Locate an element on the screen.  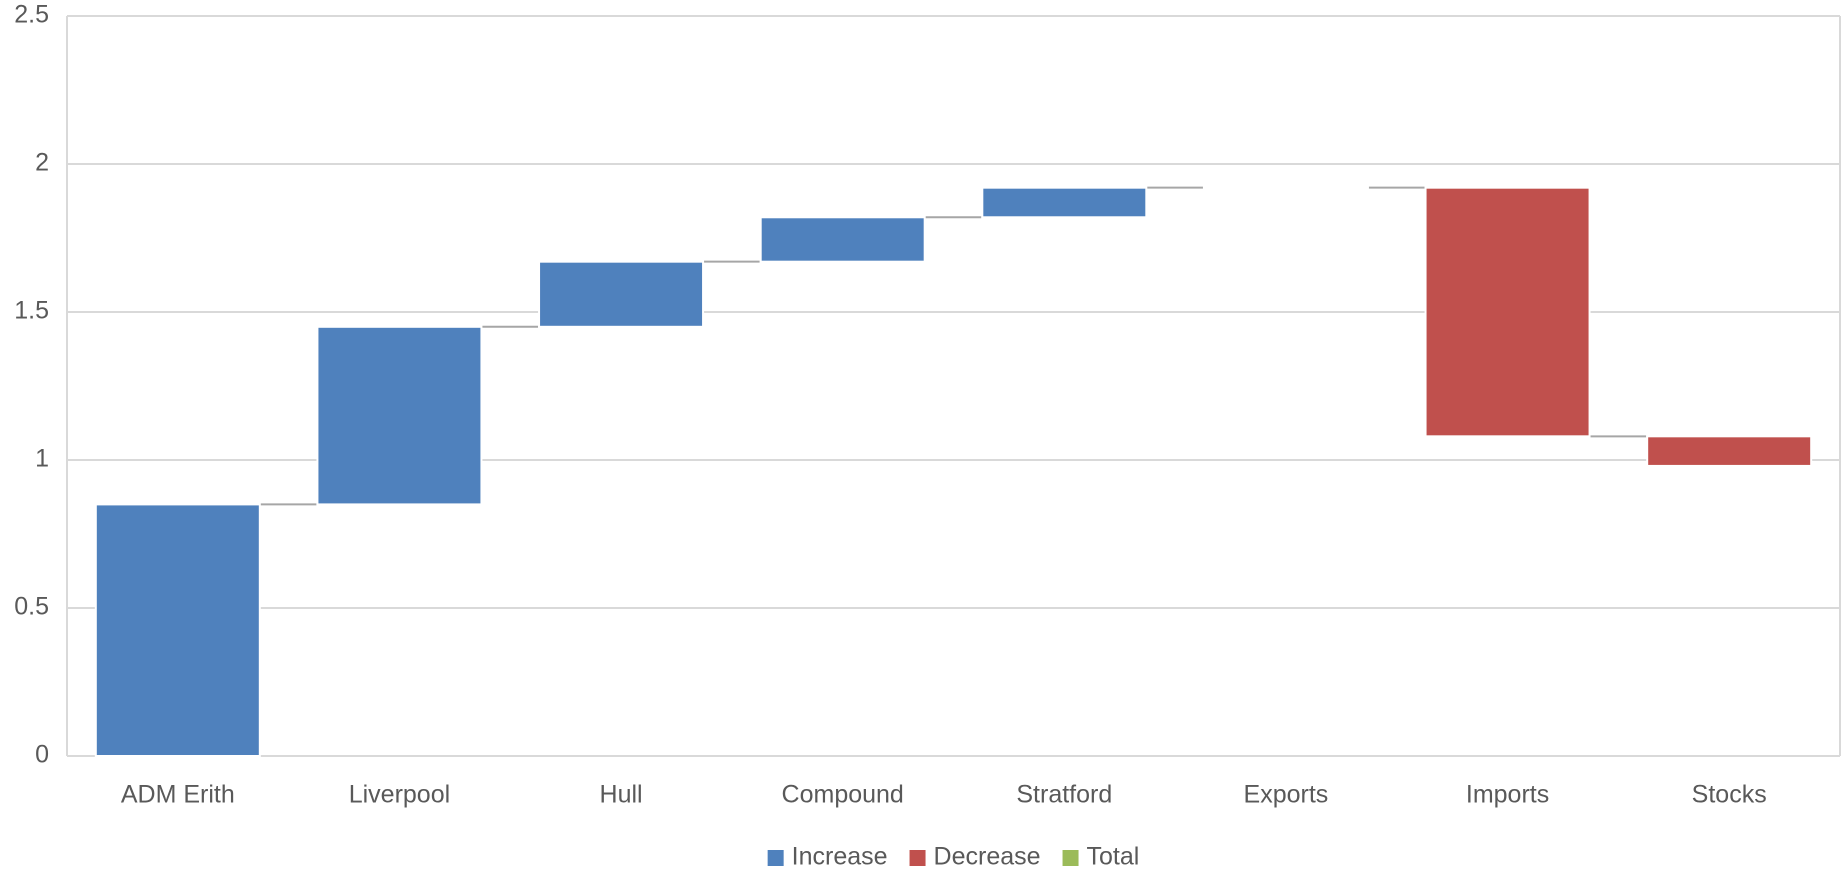
y-tick-label: 1 is located at coordinates (42, 459).